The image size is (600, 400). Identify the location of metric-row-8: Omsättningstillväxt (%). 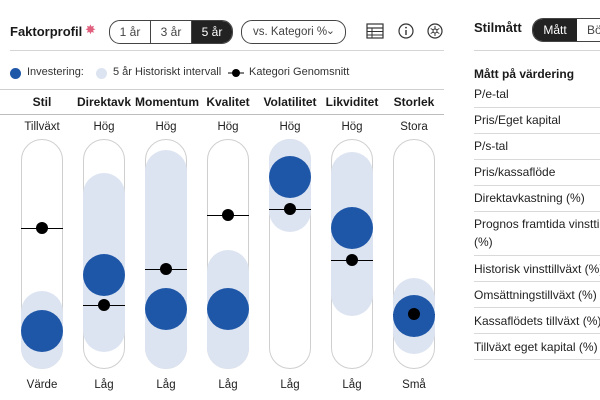
(535, 295).